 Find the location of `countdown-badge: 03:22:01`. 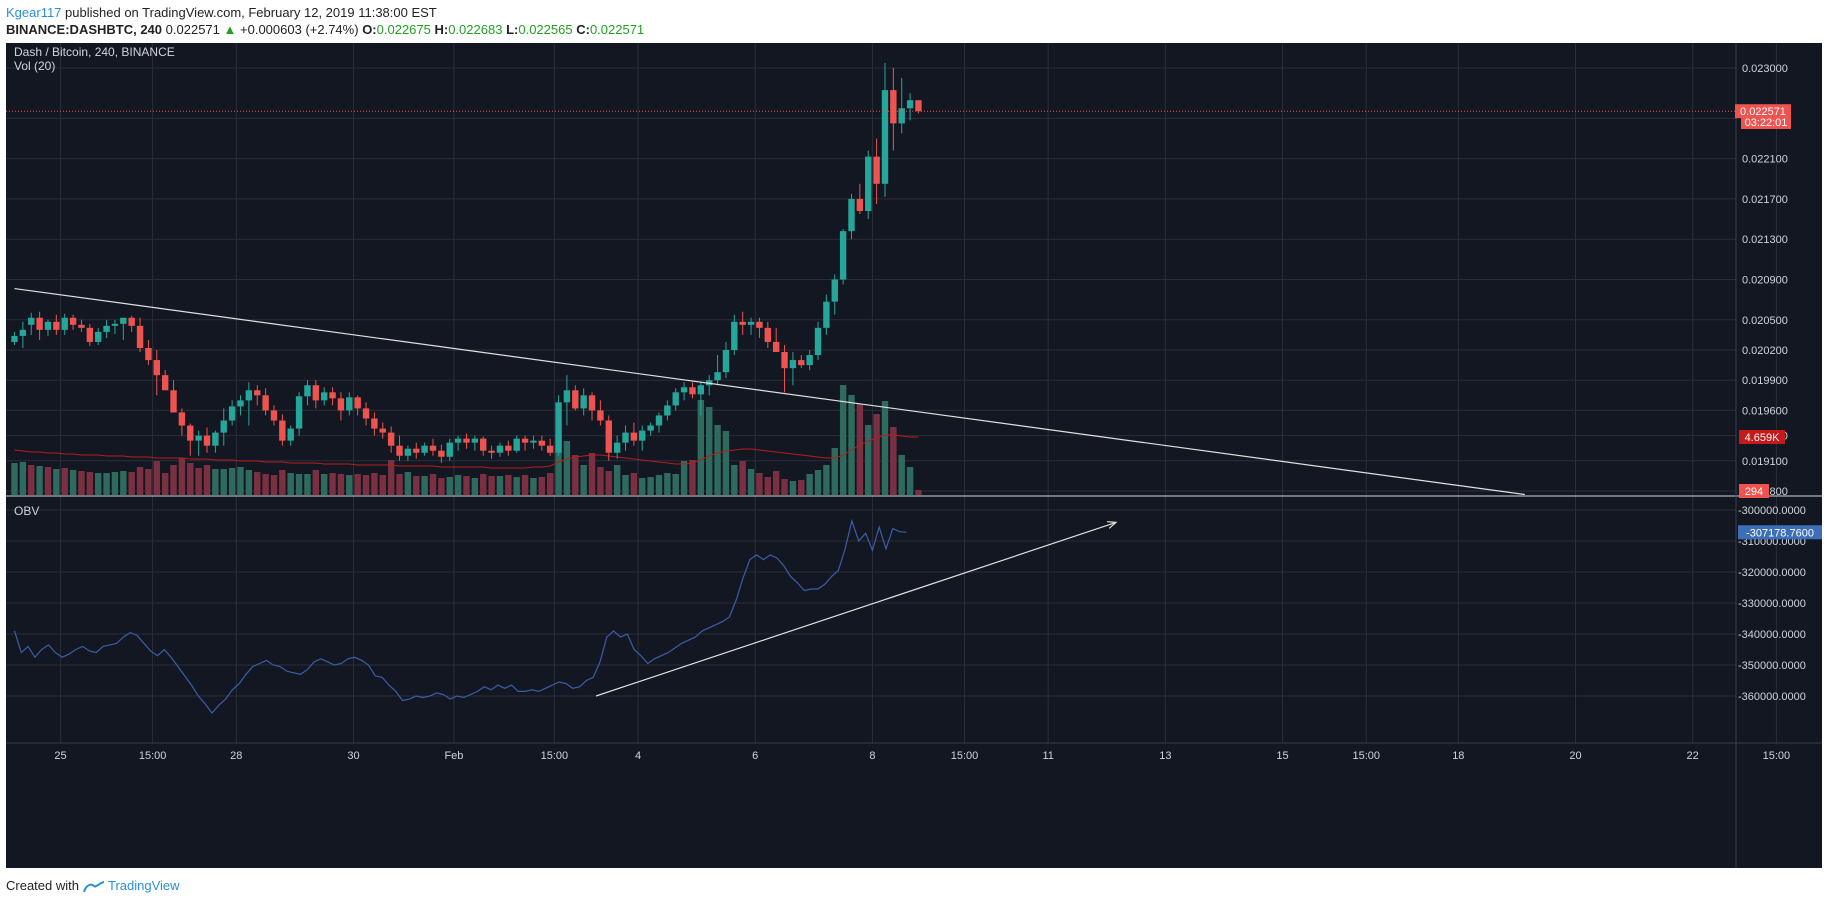

countdown-badge: 03:22:01 is located at coordinates (1766, 122).